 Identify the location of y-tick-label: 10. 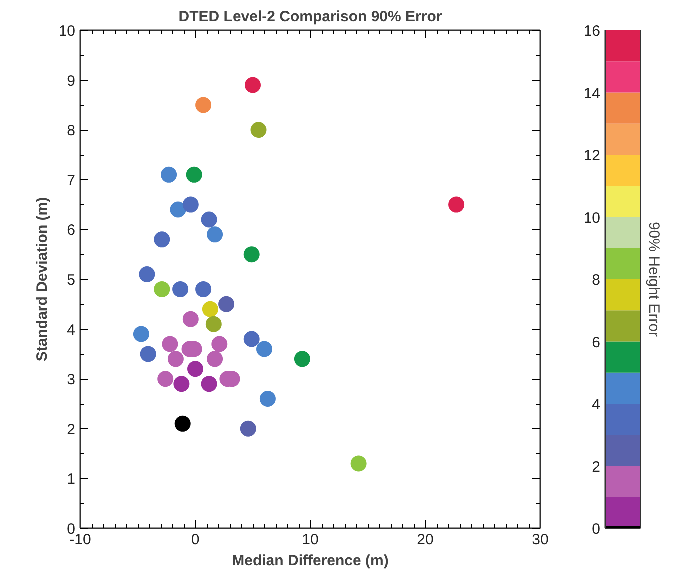
(67, 31).